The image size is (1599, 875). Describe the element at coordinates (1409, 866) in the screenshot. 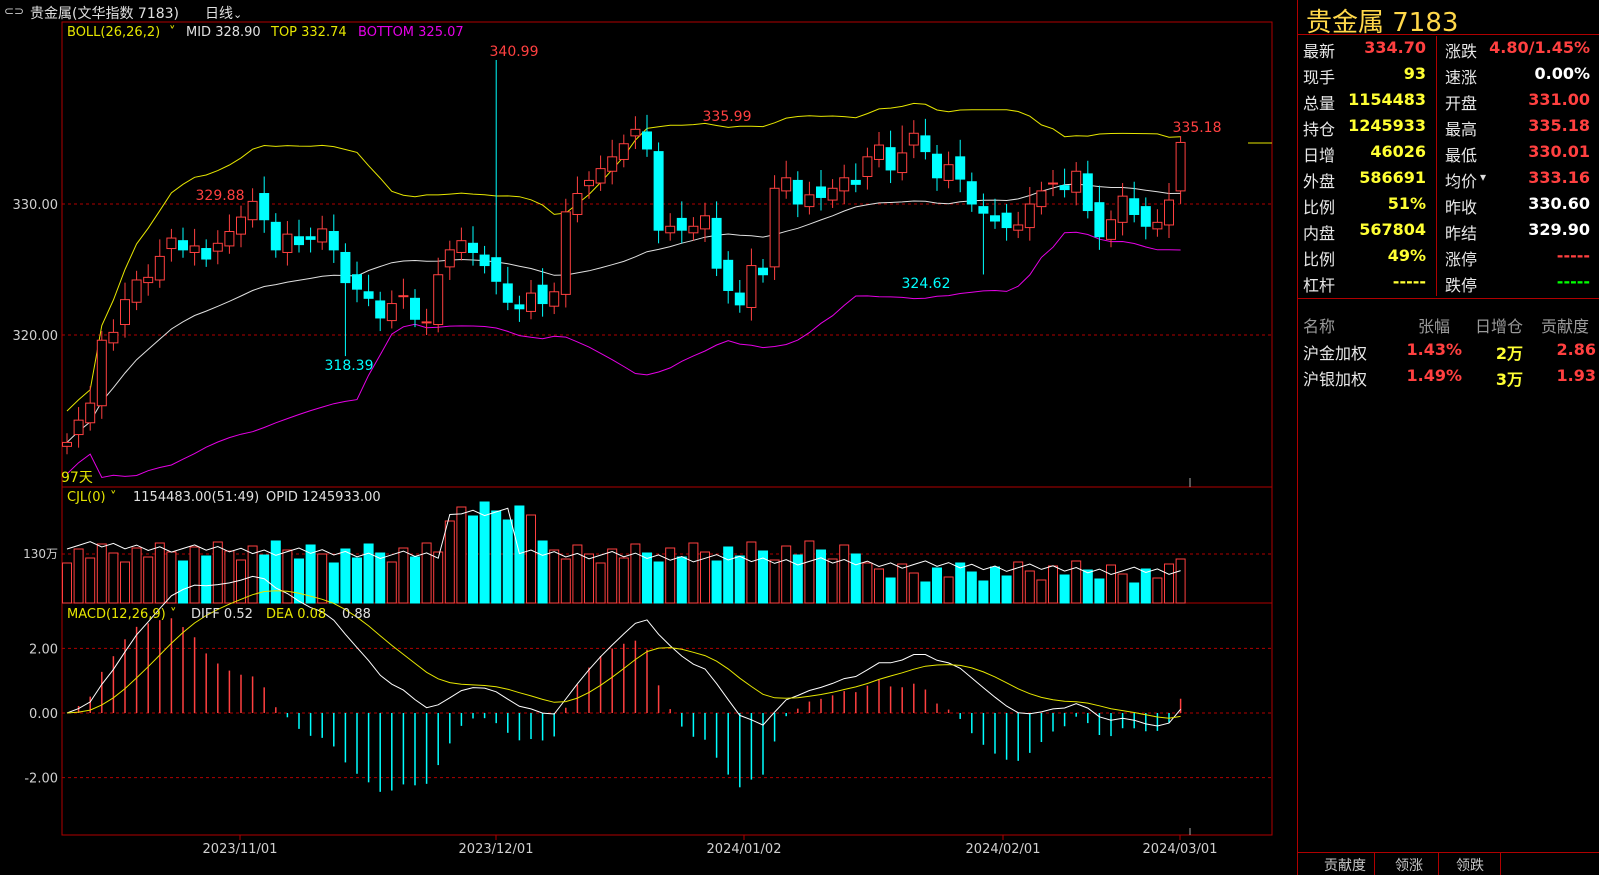

I see `tab-leading-up: 领涨` at that location.